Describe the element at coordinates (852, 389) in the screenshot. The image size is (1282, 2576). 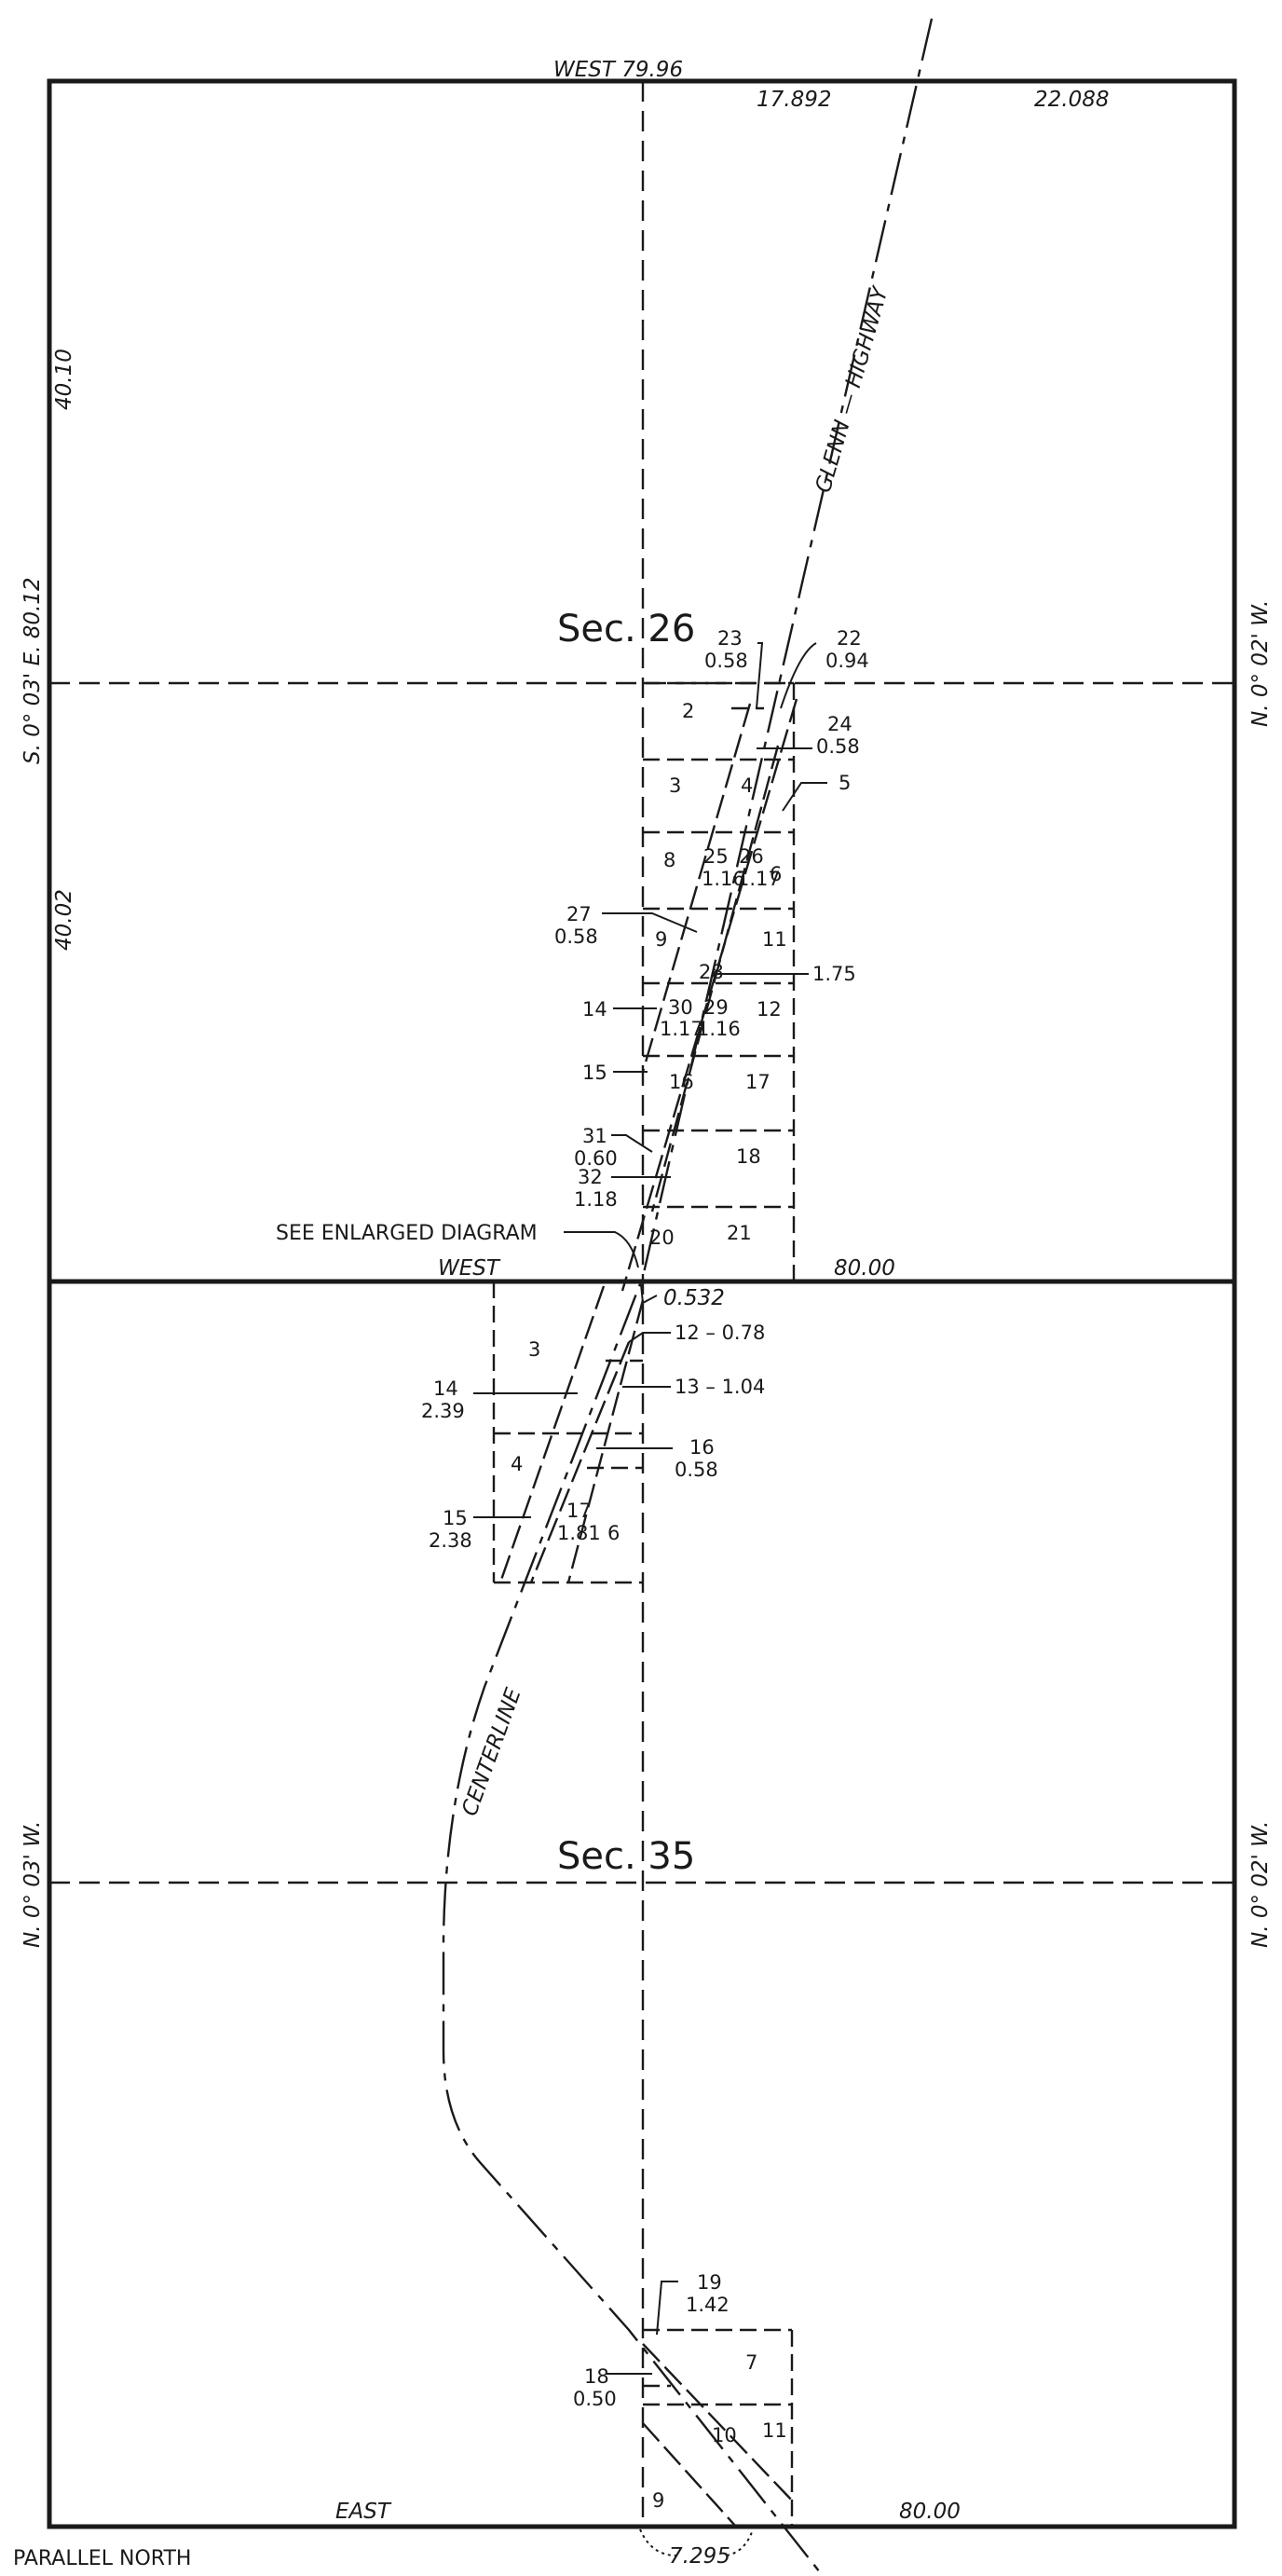
I see `highway-label: GLENN — HIGHWAY` at that location.